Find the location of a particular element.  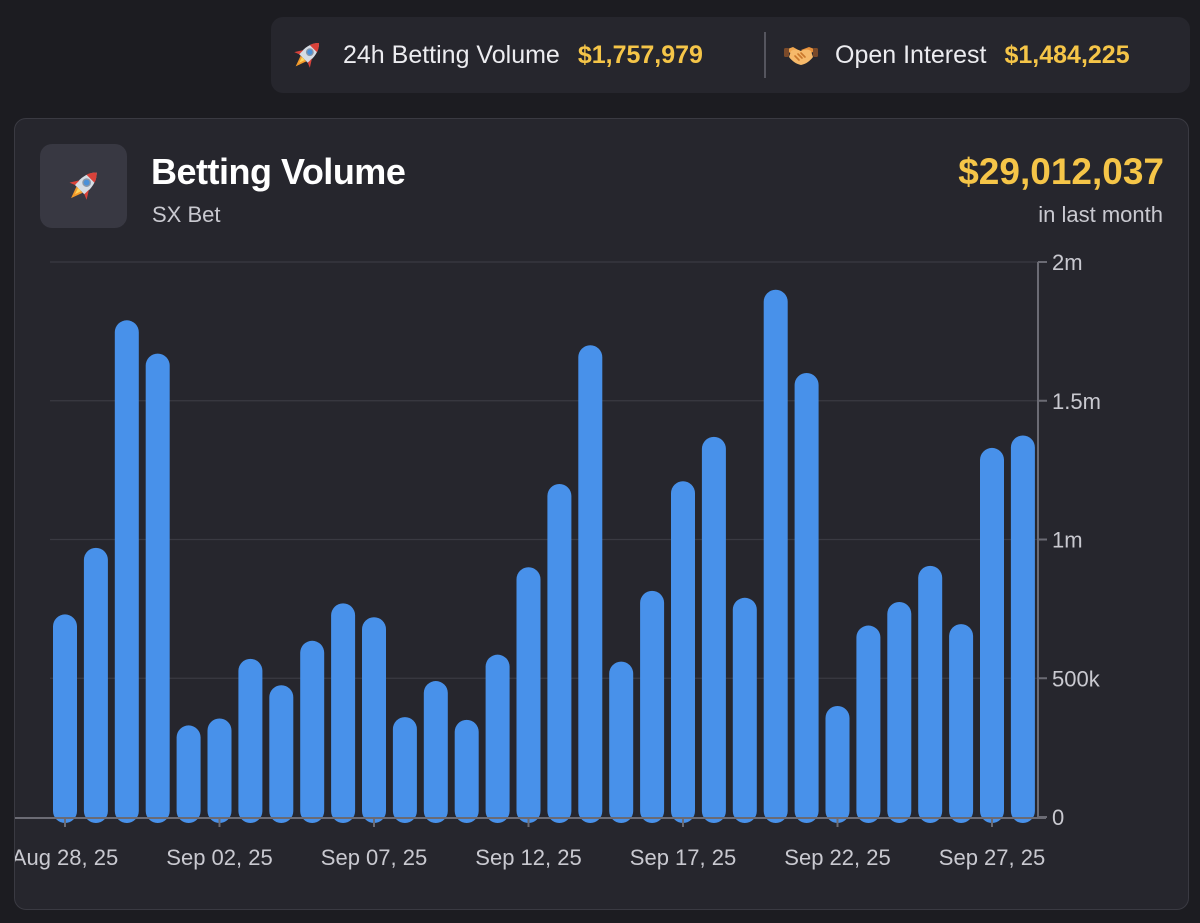

total-volume: $29,012,037 is located at coordinates (1061, 171).